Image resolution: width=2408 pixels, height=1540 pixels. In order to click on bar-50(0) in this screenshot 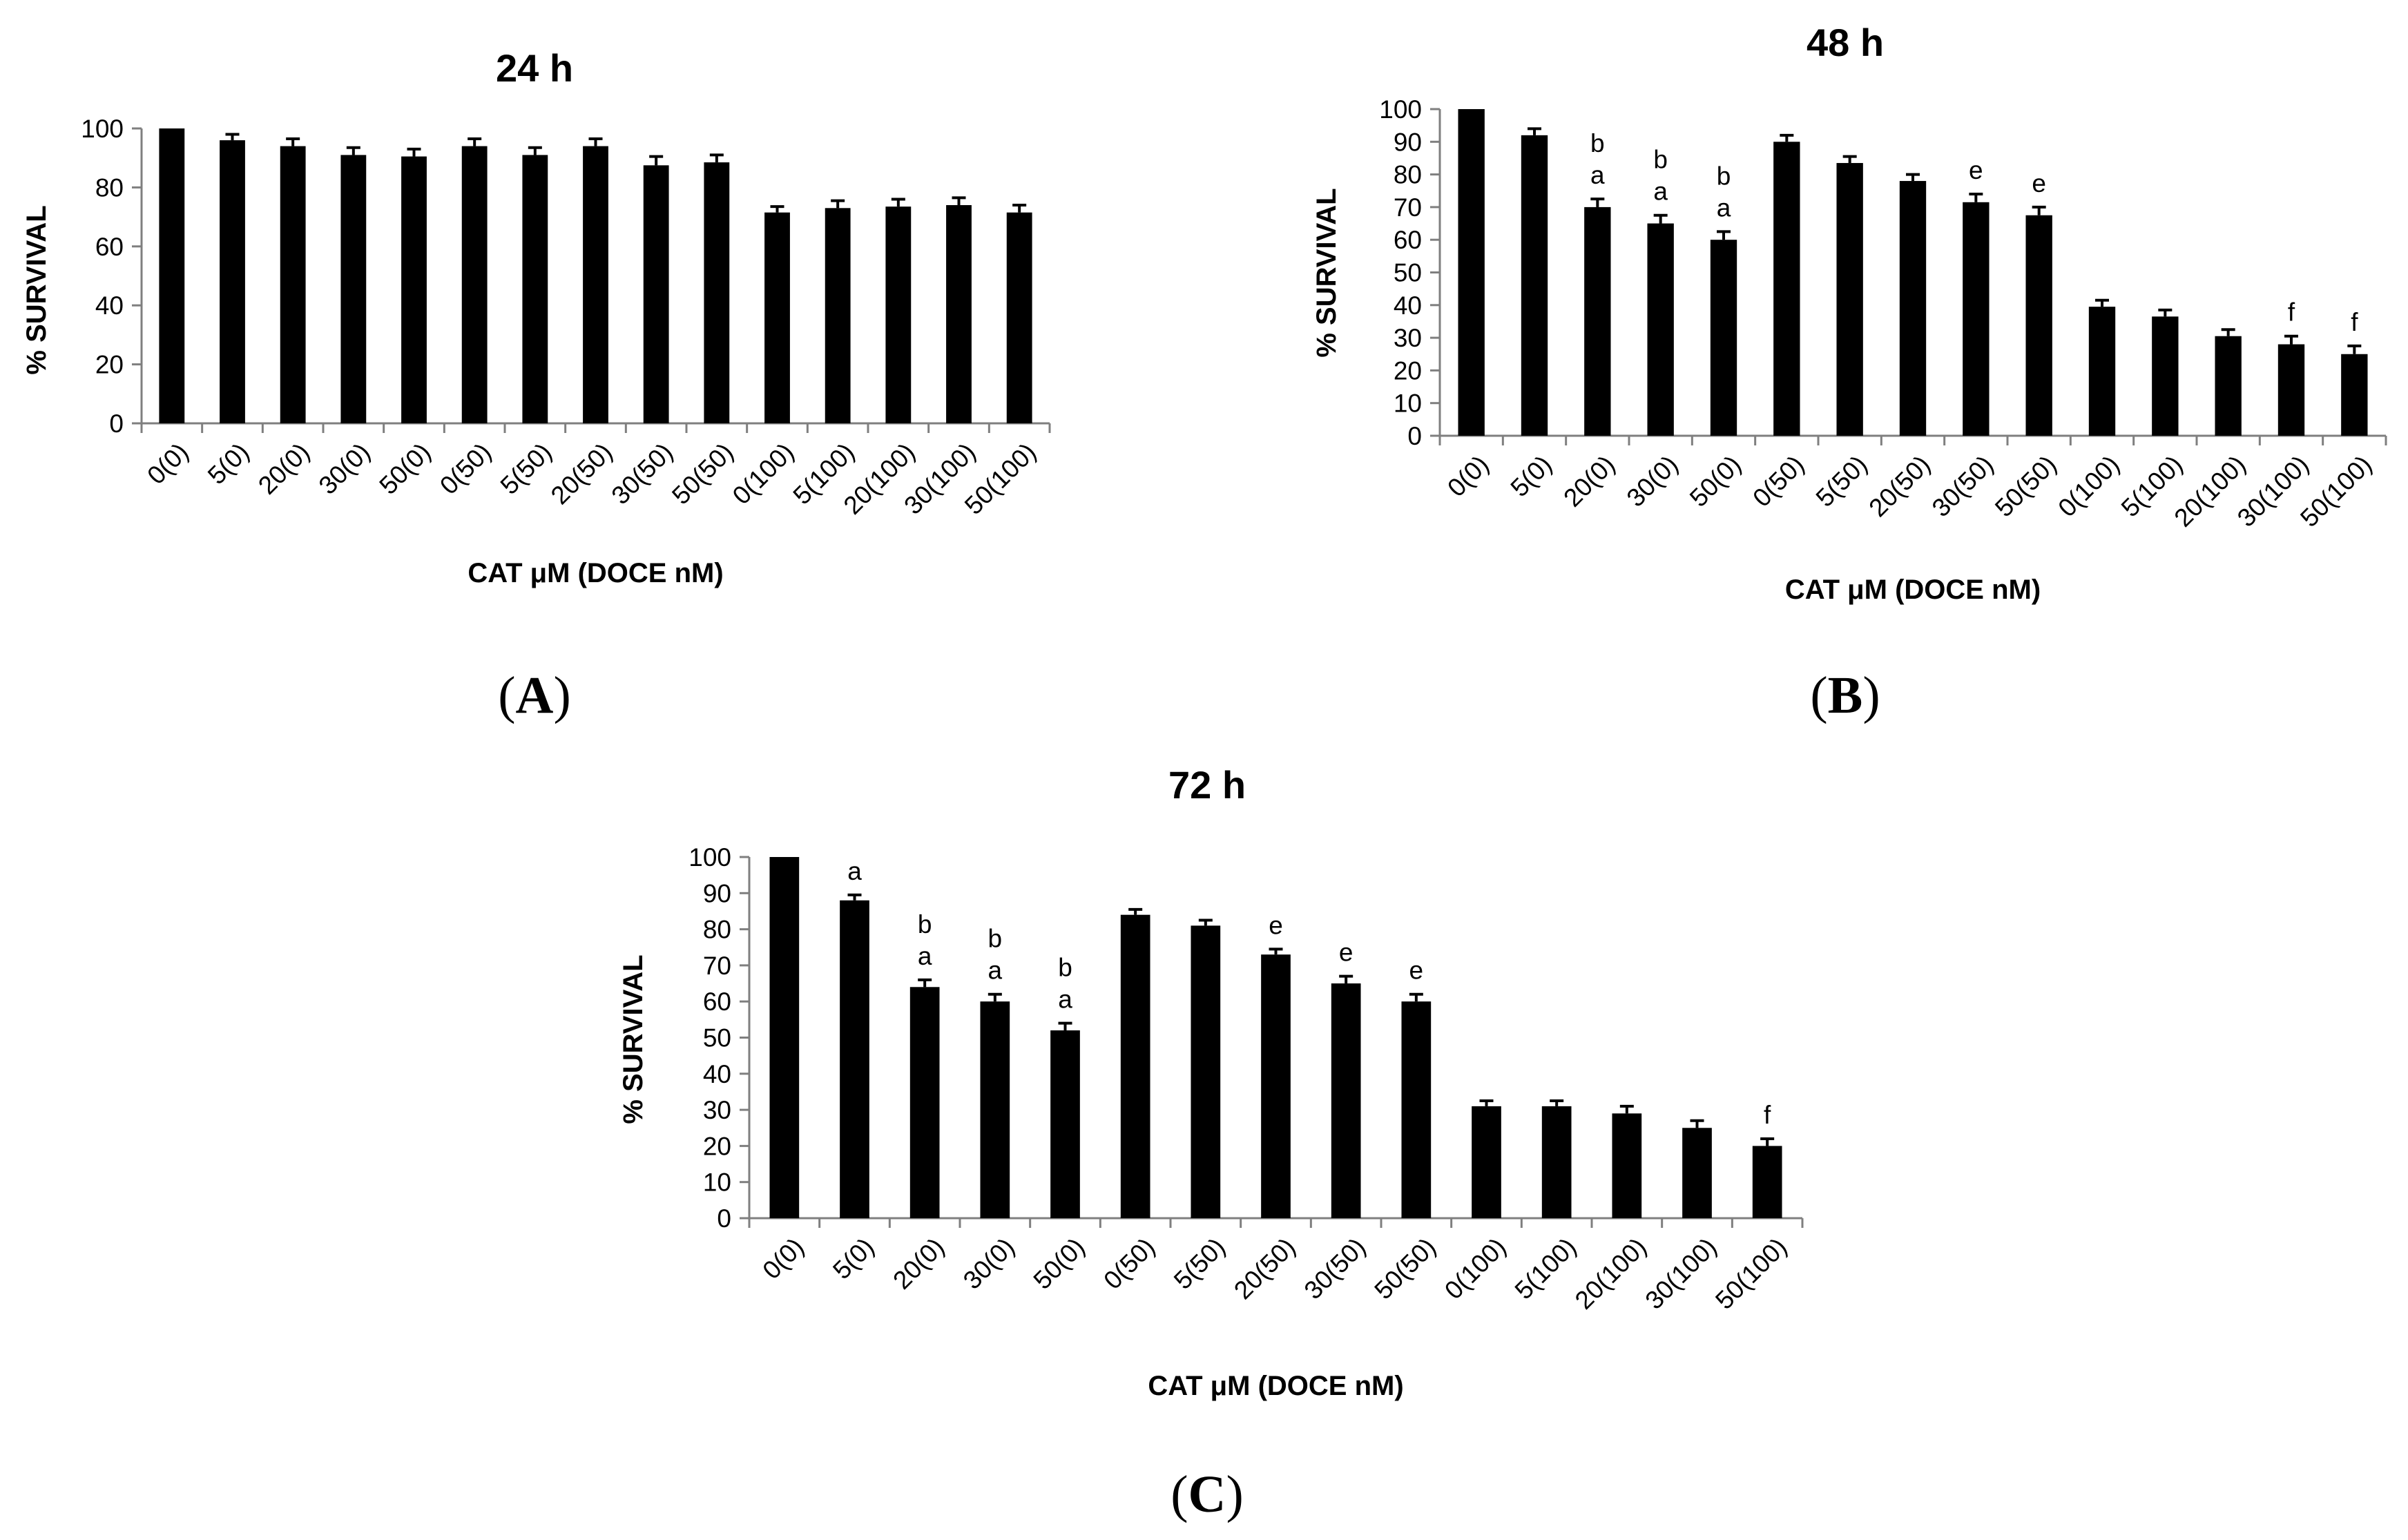, I will do `click(1723, 338)`.